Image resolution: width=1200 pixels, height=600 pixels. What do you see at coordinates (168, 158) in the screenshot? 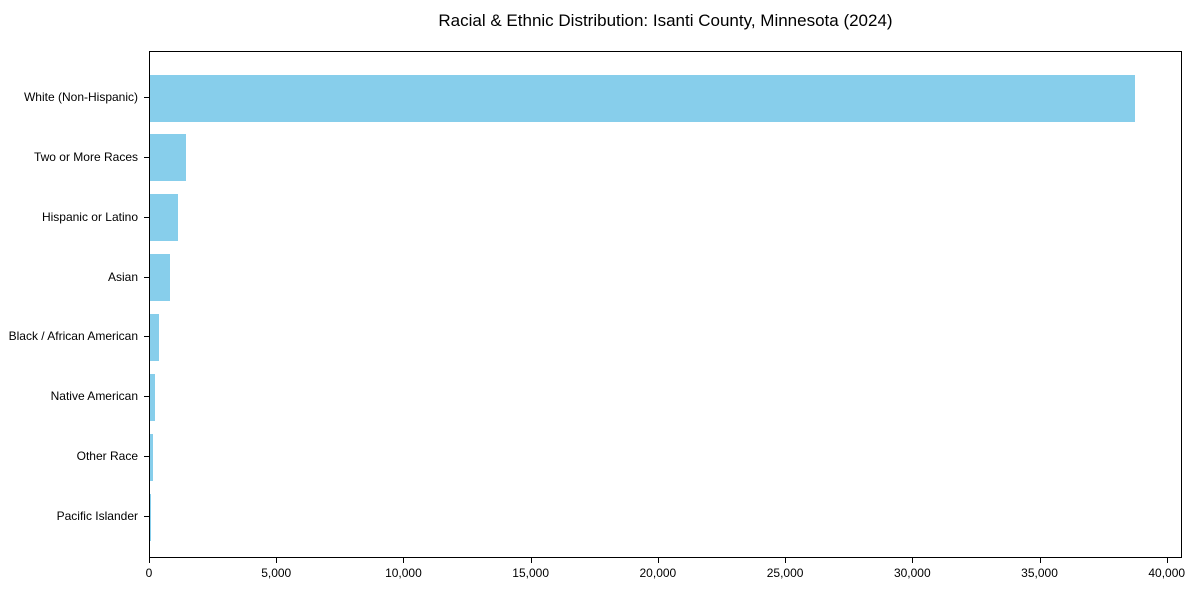
I see `bar-two-or-more-races` at bounding box center [168, 158].